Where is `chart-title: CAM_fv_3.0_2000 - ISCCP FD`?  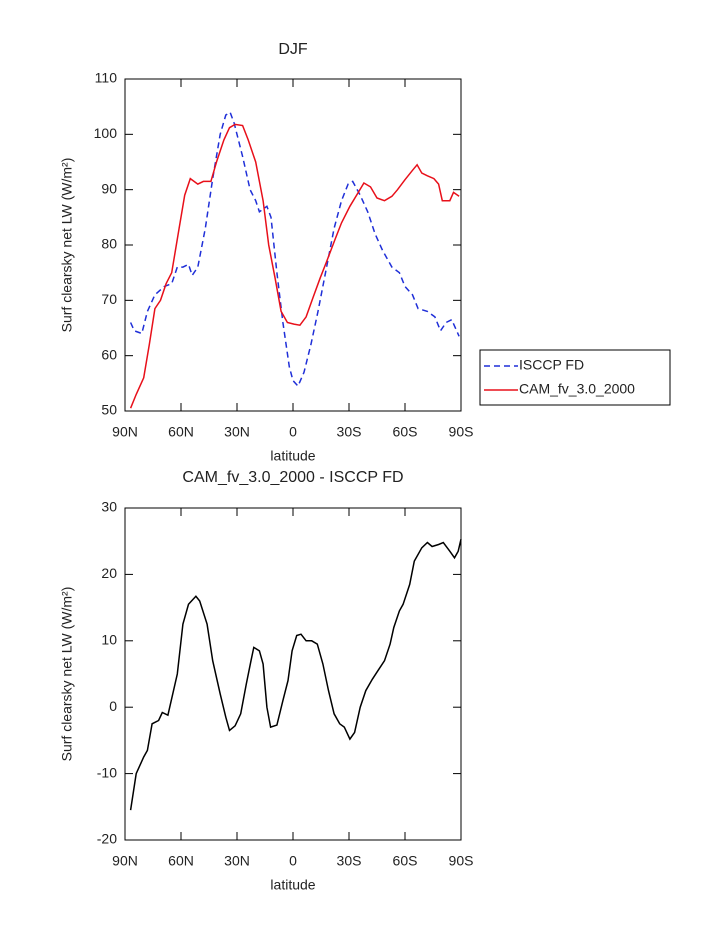 chart-title: CAM_fv_3.0_2000 - ISCCP FD is located at coordinates (292, 477).